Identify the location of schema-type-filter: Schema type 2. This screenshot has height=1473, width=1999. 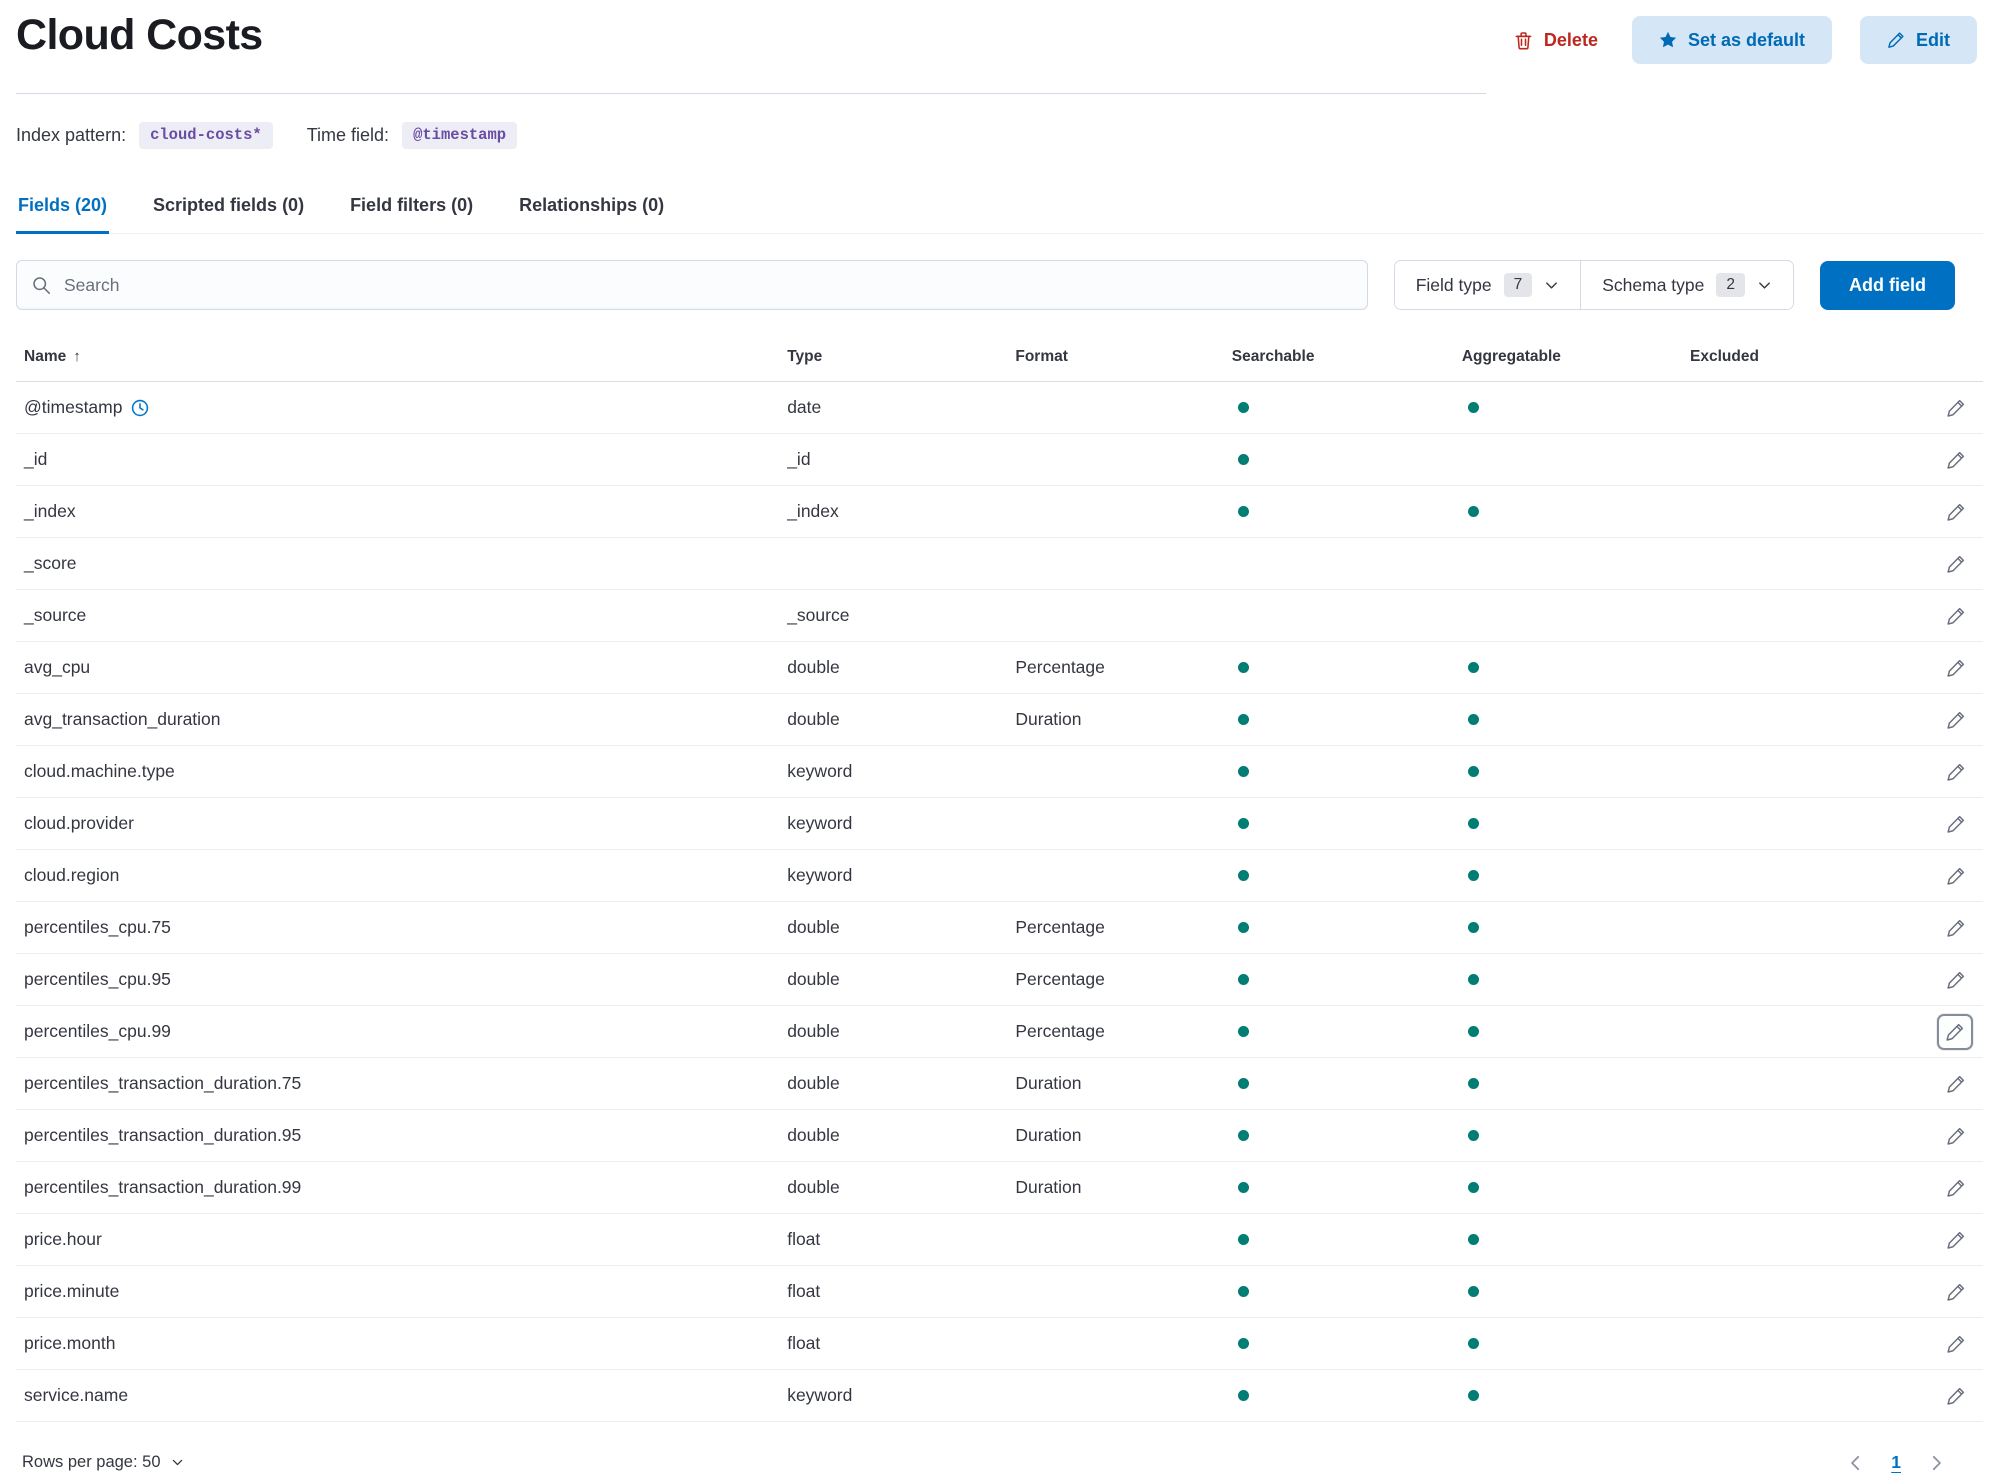
(1686, 285).